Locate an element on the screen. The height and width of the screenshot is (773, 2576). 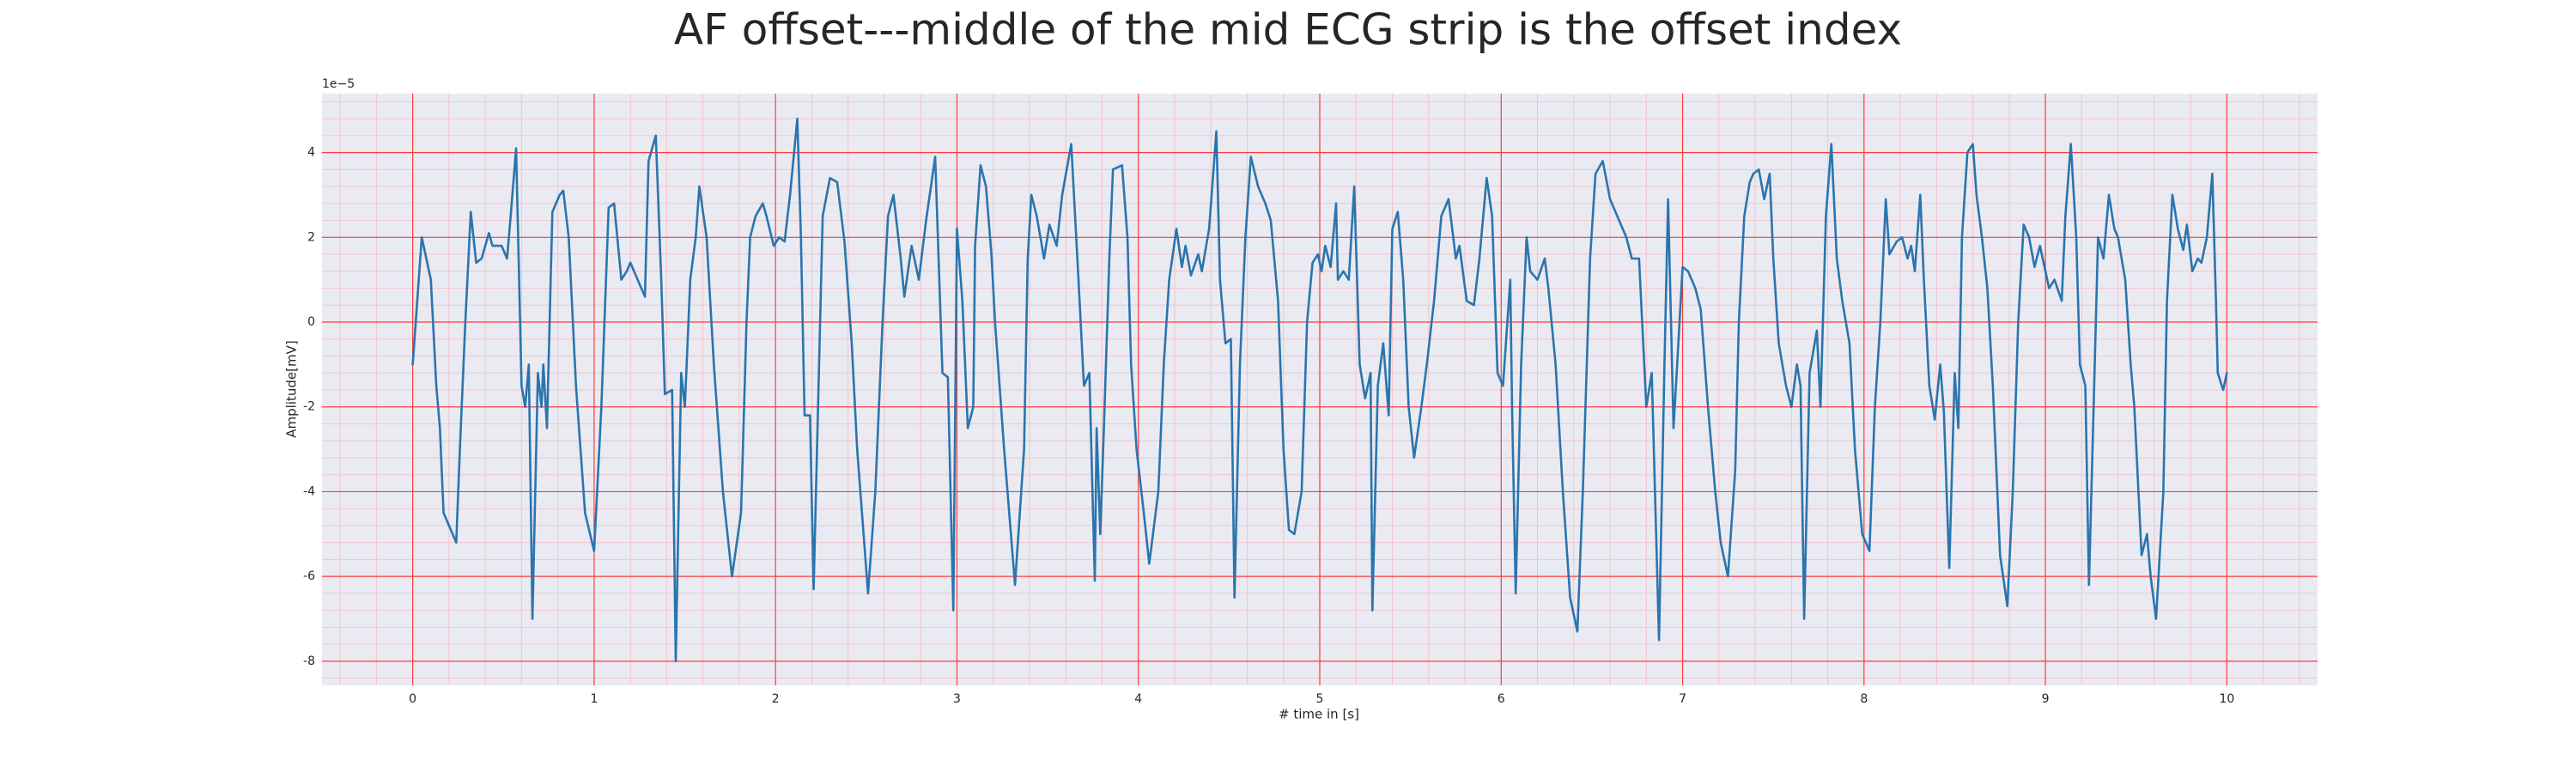
y-tick-label: 4 is located at coordinates (311, 153).